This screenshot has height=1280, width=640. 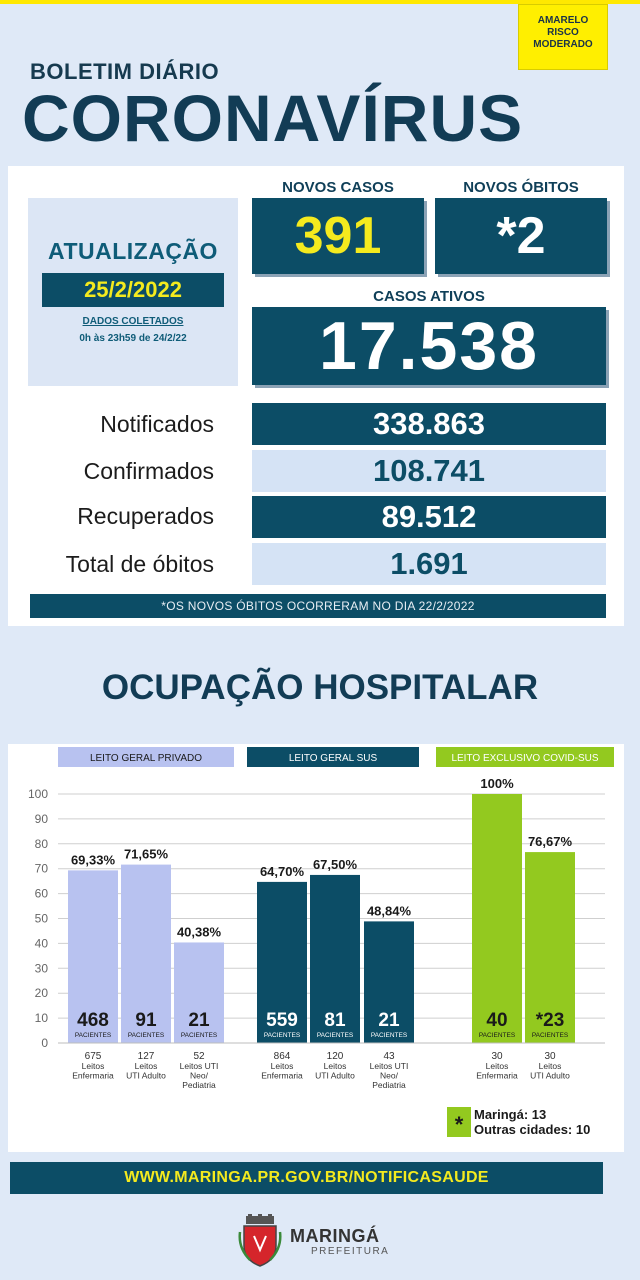 I want to click on y-tick-label: 100, so click(x=38, y=794).